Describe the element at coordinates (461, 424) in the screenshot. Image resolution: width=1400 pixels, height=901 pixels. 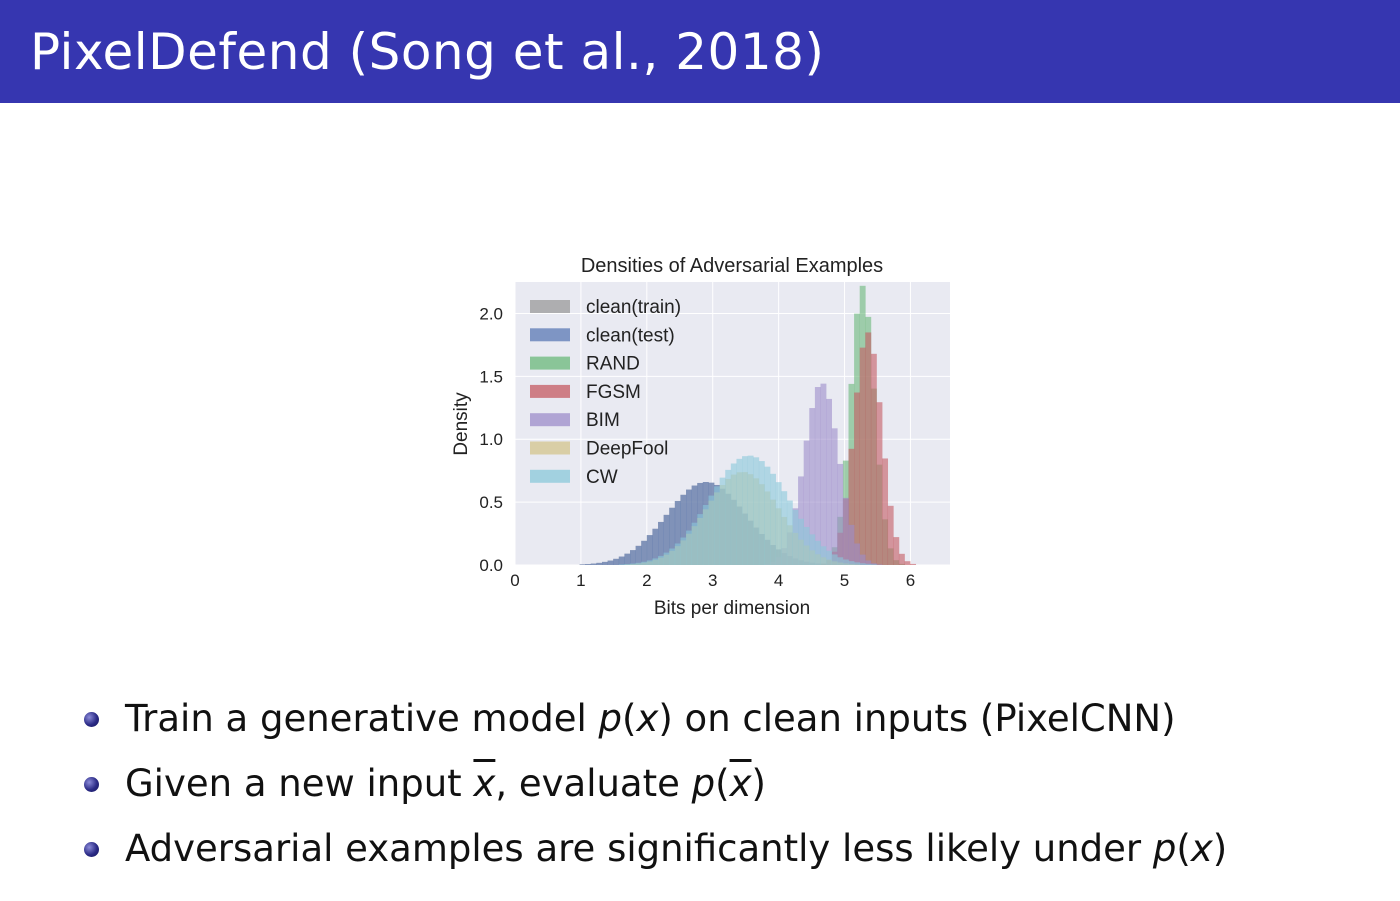
I see `y-axis-label: Density` at that location.